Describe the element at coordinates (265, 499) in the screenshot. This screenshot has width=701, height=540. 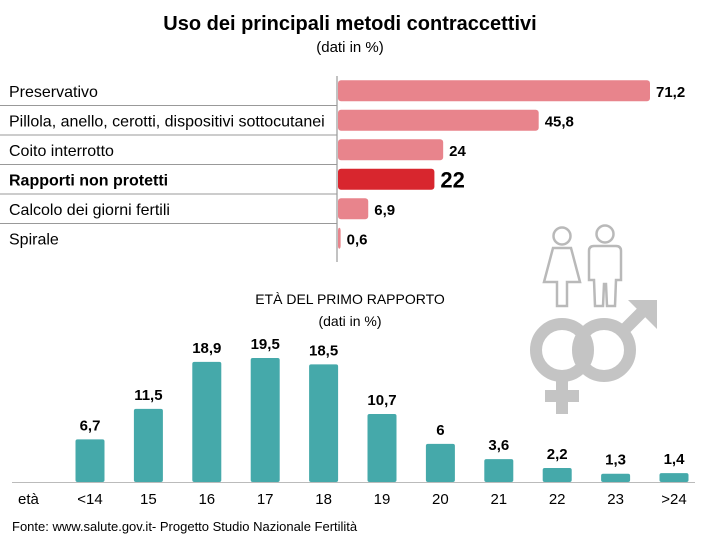
I see `tick-label: 17` at that location.